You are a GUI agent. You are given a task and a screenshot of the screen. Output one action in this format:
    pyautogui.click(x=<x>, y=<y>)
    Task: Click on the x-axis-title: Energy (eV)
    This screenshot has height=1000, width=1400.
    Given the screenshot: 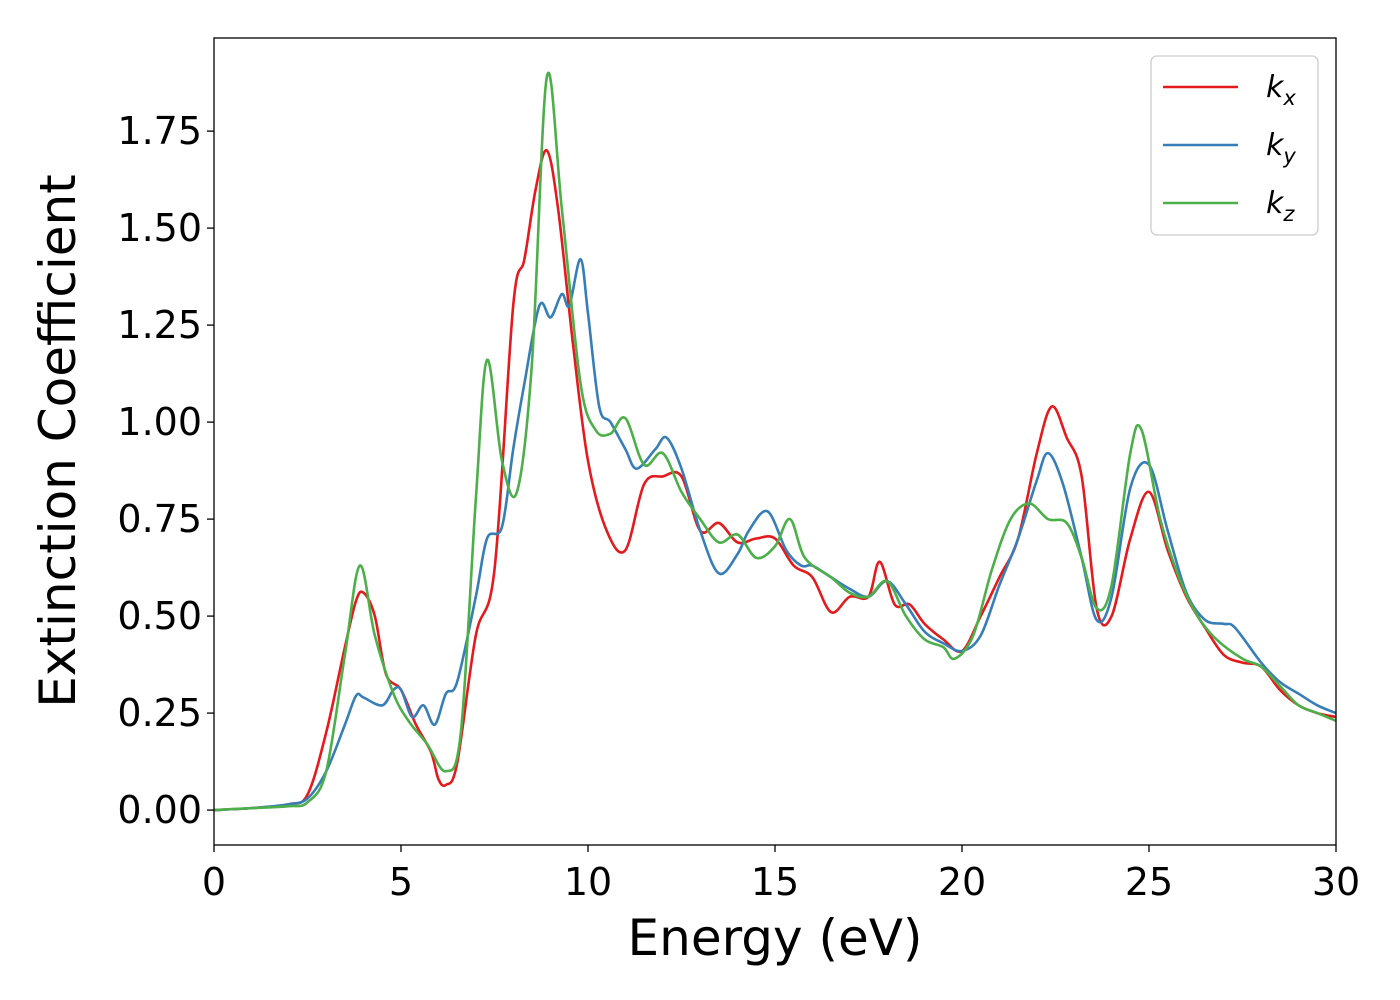 What is the action you would take?
    pyautogui.click(x=775, y=938)
    